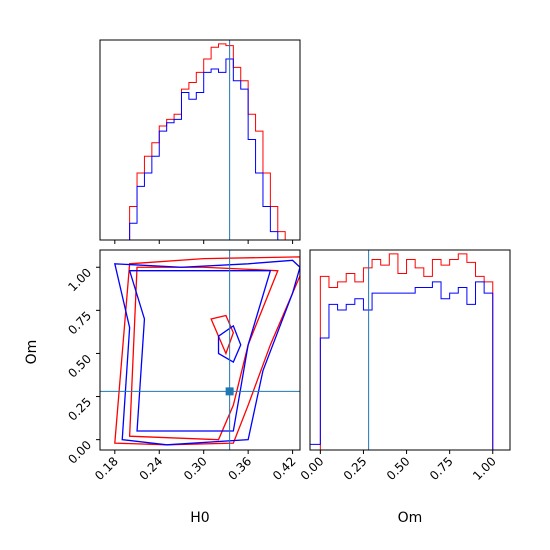 This screenshot has height=550, width=550. I want to click on x-tick-label: 0.75, so click(441, 468).